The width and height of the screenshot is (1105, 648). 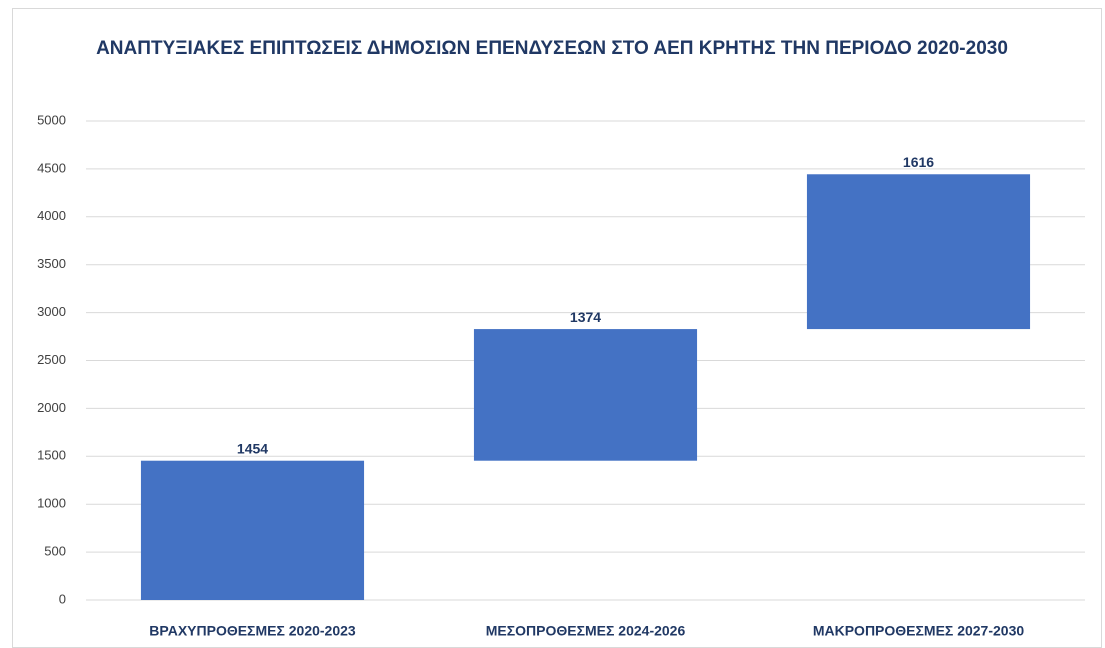 What do you see at coordinates (252, 631) in the screenshot?
I see `x-tick-label: ΒΡΑΧΥΠΡΟΘΕΣΜΕΣ 2020-2023` at bounding box center [252, 631].